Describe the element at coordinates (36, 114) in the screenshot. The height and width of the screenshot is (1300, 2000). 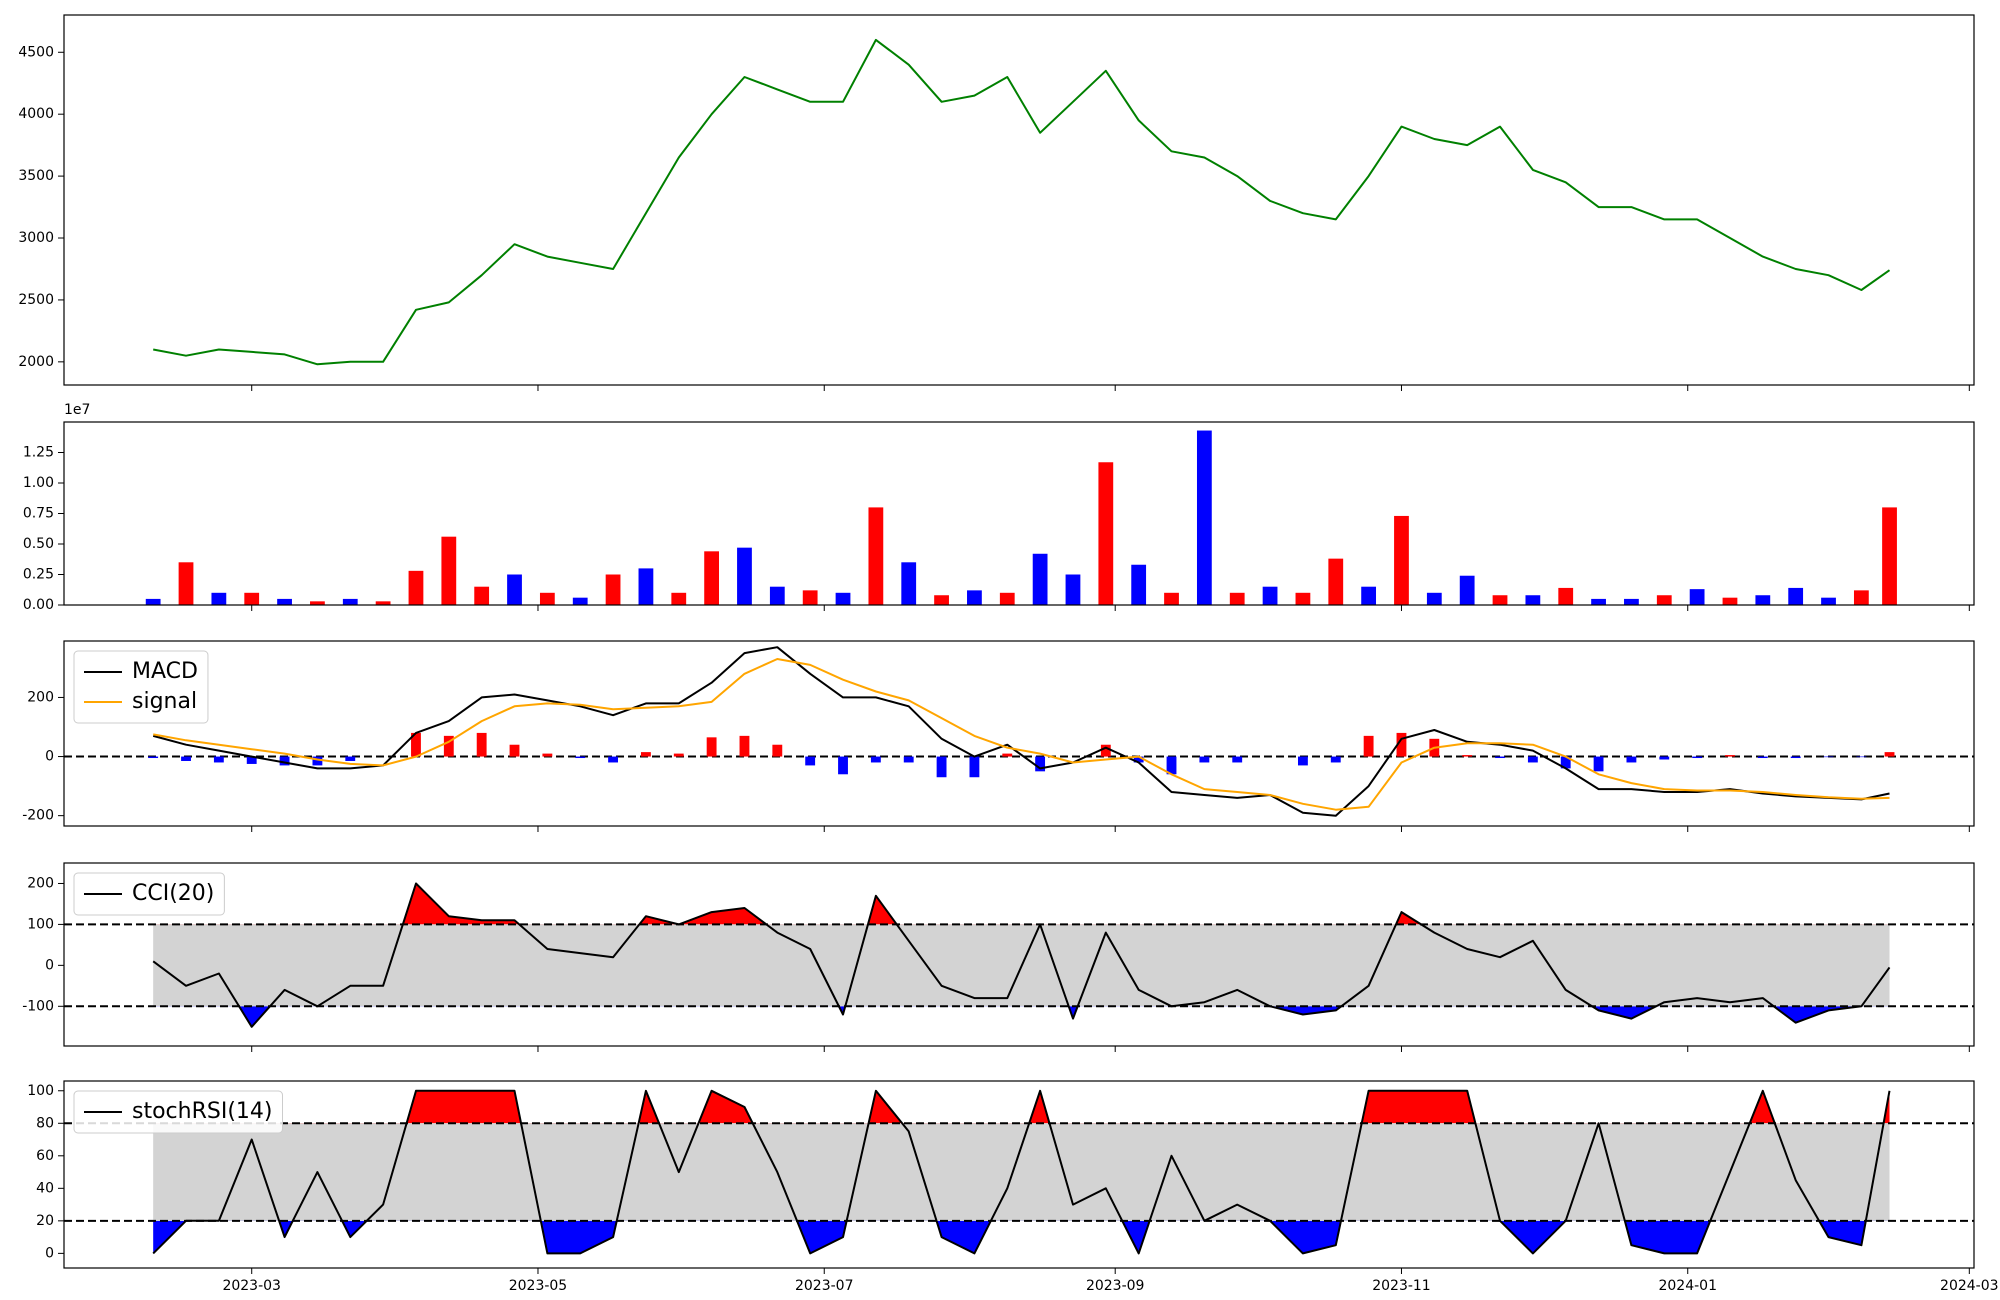
I see `y-tick-label: 4000` at that location.